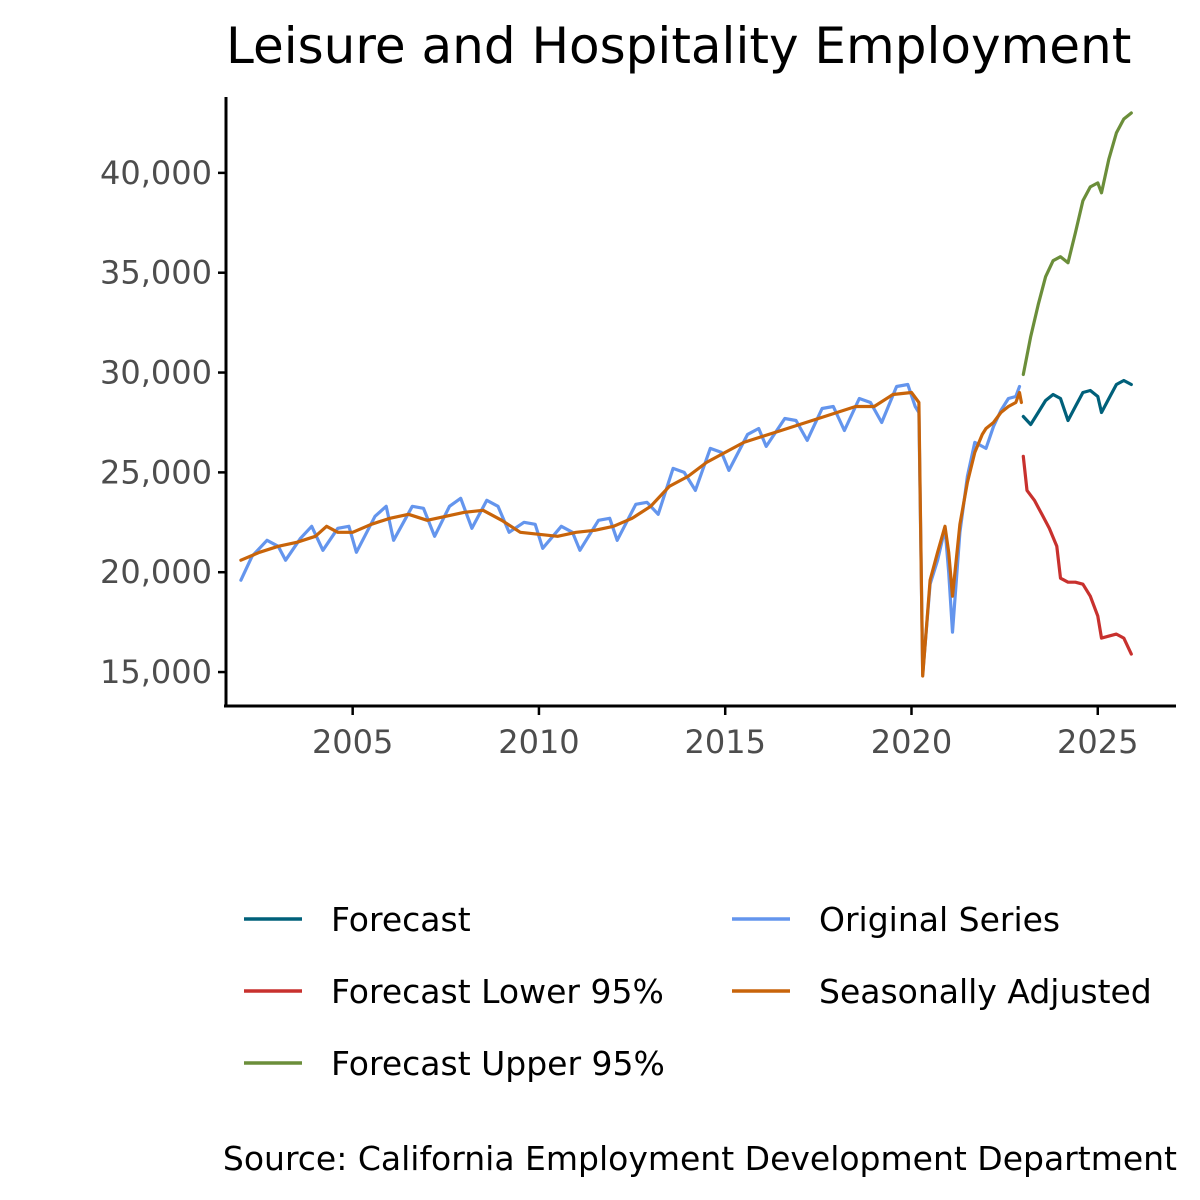 The height and width of the screenshot is (1200, 1200). I want to click on x-tick-label: 2025, so click(1097, 742).